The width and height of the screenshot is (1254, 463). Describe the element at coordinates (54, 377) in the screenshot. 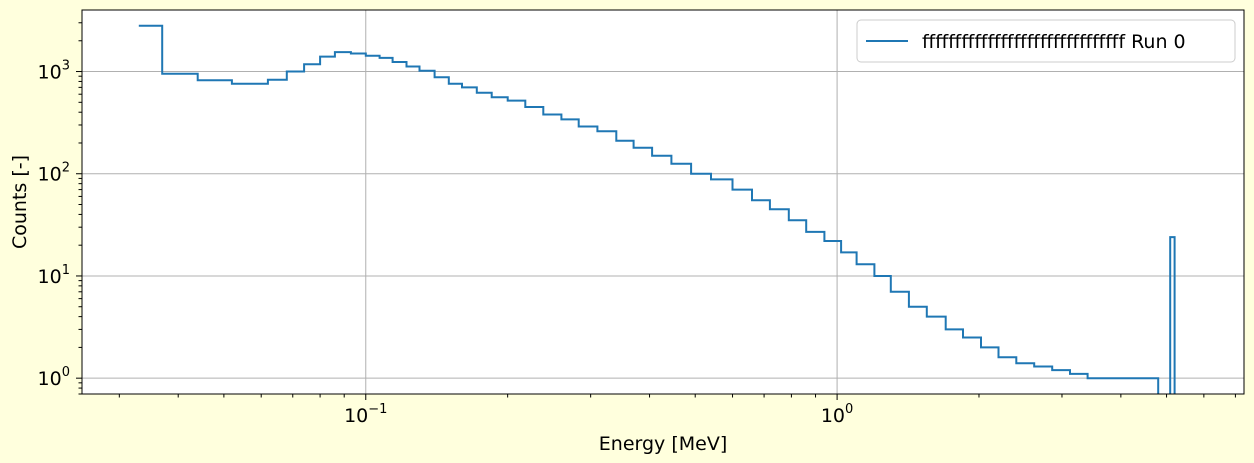

I see `y-tick-label: 10⁰` at that location.